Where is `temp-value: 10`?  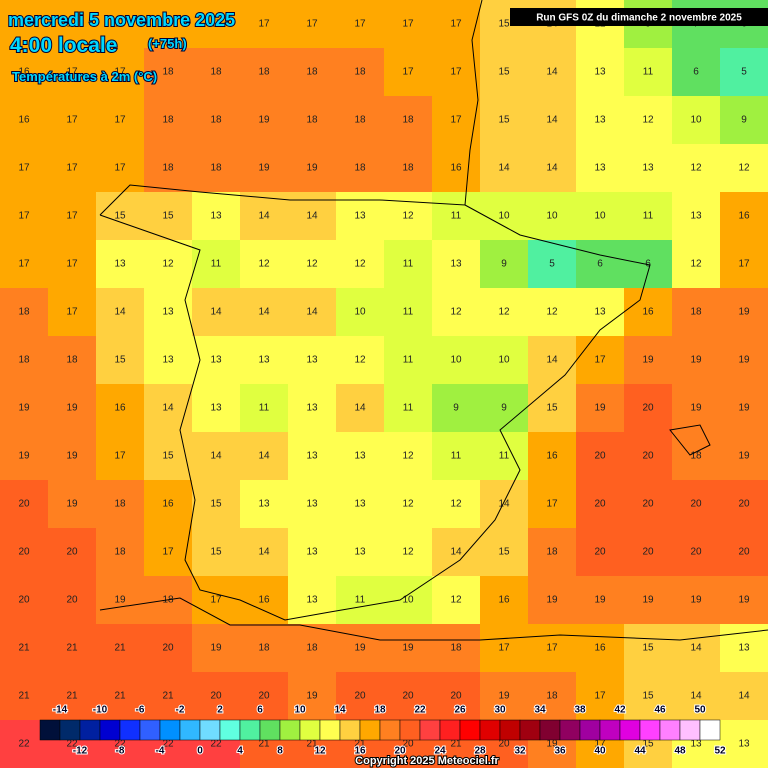
temp-value: 10 is located at coordinates (360, 312).